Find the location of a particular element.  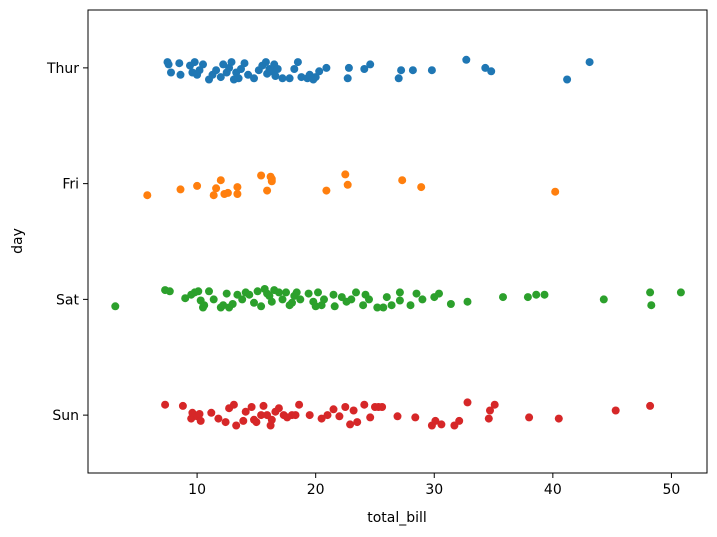

y-tick-label: Thur is located at coordinates (62, 69).